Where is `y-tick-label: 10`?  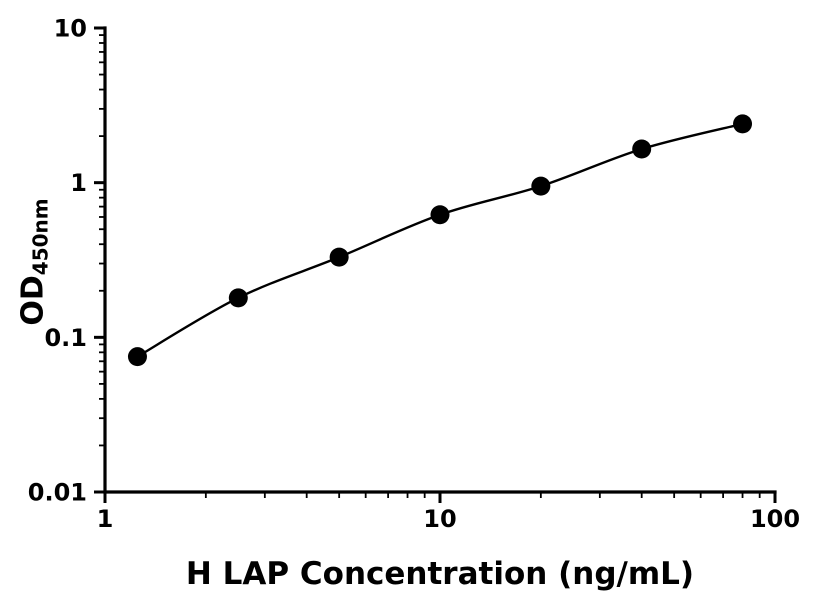
y-tick-label: 10 is located at coordinates (70, 29).